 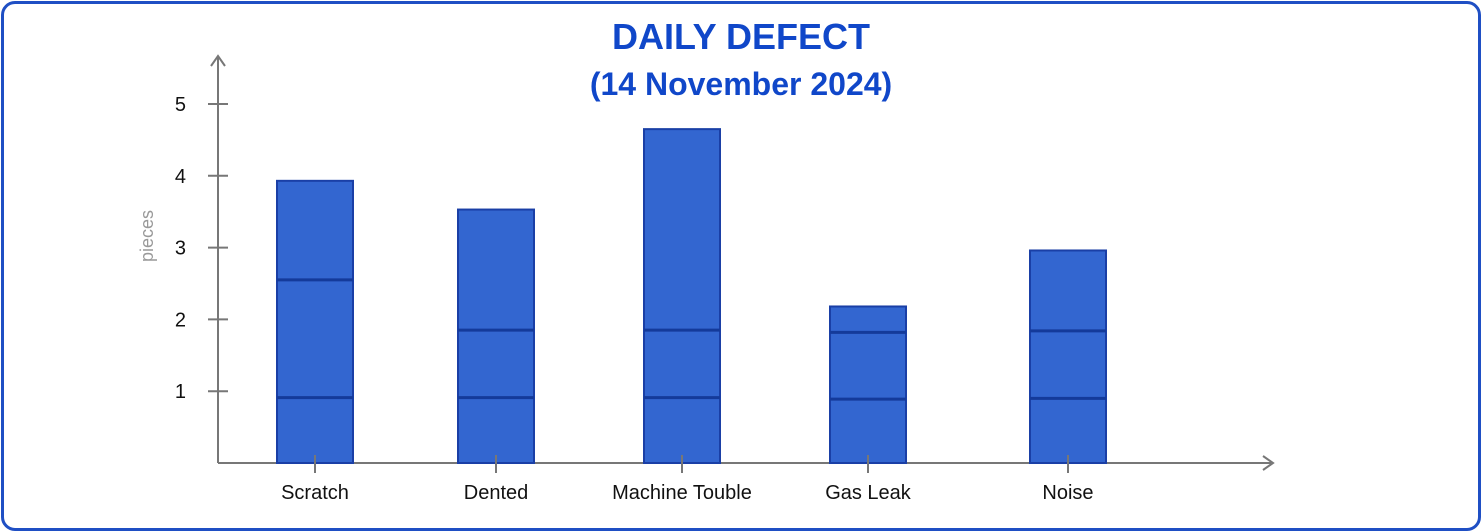 What do you see at coordinates (682, 493) in the screenshot?
I see `x-tick-label: Machine Touble` at bounding box center [682, 493].